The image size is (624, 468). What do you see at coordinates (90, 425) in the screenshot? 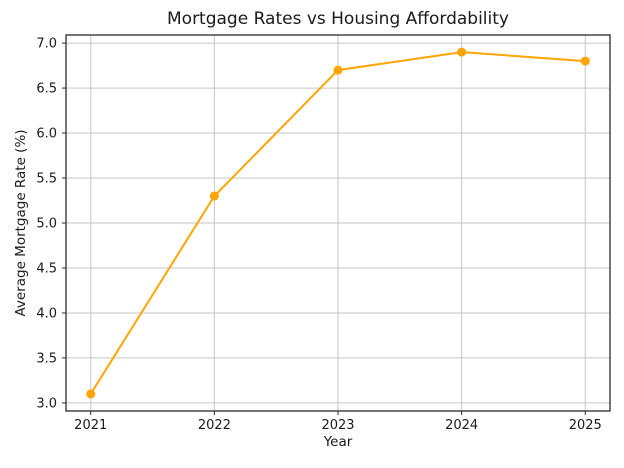
I see `x-tick-label: 2021` at bounding box center [90, 425].